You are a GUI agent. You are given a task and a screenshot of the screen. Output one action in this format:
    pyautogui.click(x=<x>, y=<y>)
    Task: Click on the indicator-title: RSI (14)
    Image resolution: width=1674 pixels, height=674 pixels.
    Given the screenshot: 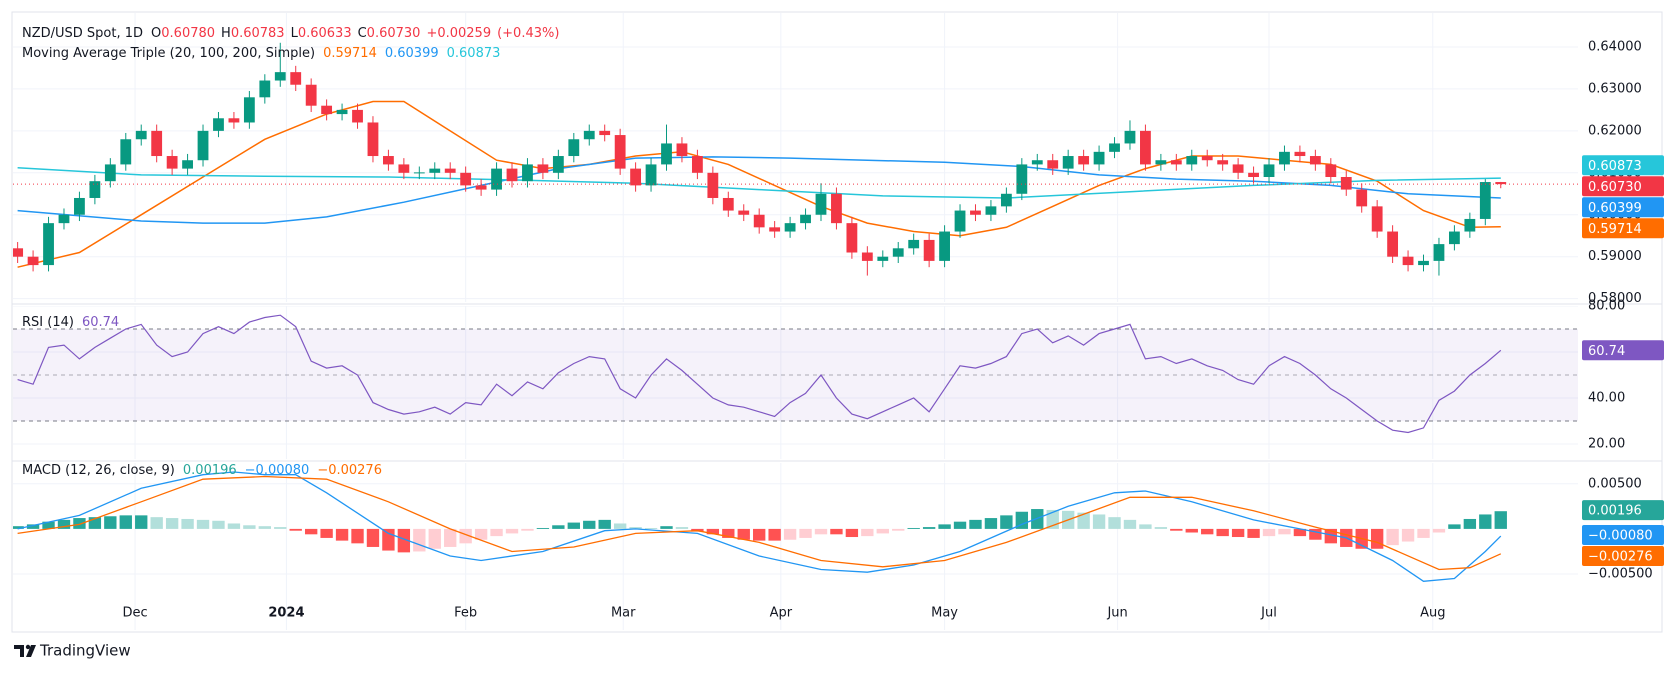 What is the action you would take?
    pyautogui.click(x=48, y=322)
    